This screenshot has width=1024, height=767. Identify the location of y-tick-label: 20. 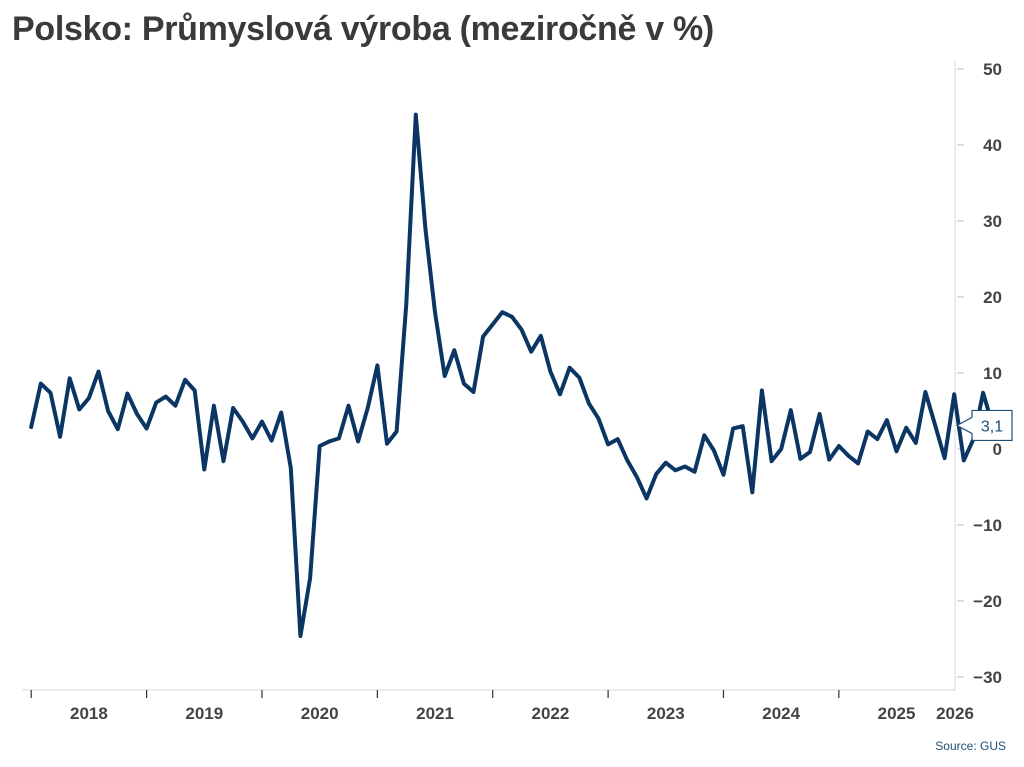
(992, 297).